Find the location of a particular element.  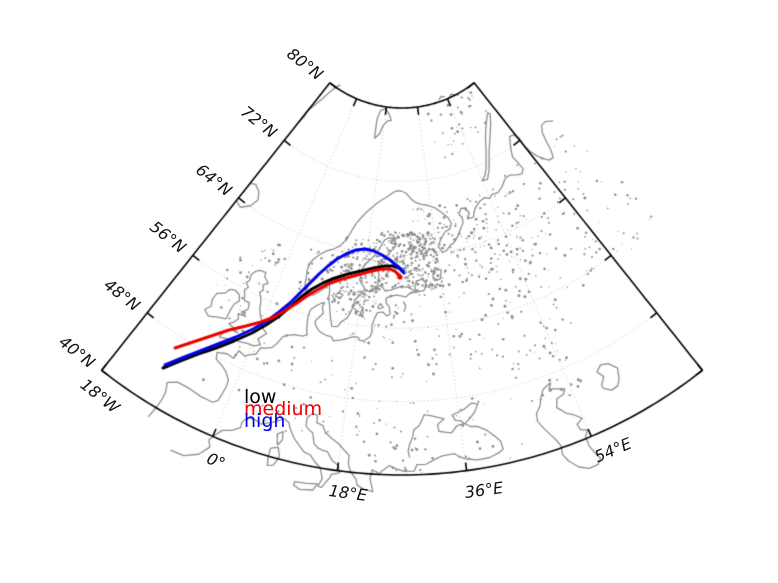

legend-item-medium: medium is located at coordinates (283, 409).